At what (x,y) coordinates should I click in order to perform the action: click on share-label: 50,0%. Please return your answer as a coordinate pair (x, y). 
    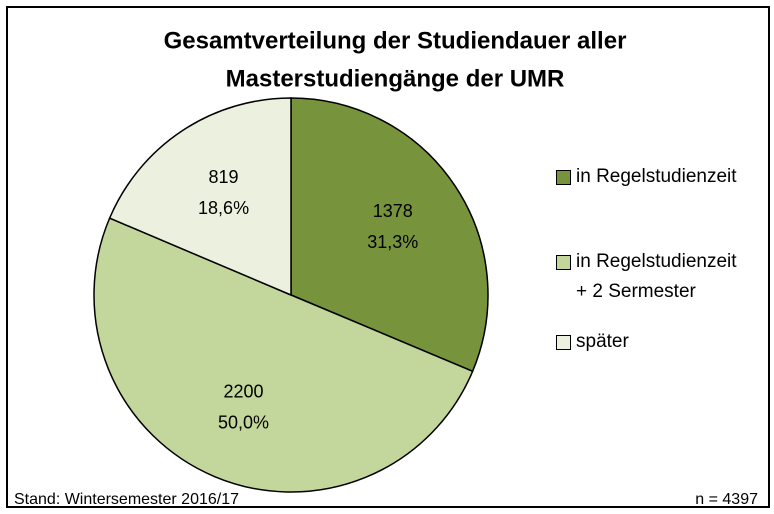
    Looking at the image, I should click on (243, 422).